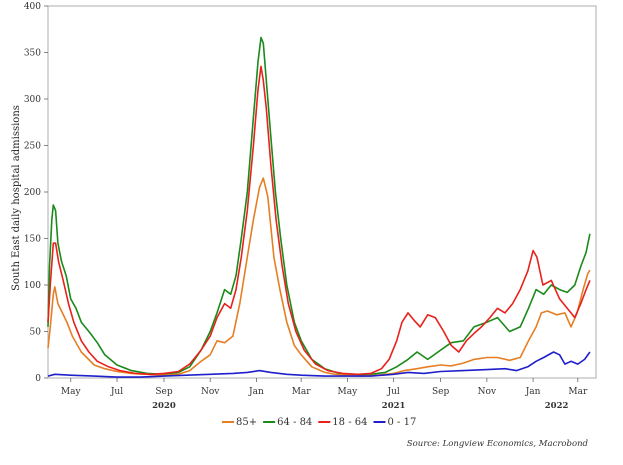 The height and width of the screenshot is (465, 623). Describe the element at coordinates (32, 286) in the screenshot. I see `y-tick-label: 100` at that location.